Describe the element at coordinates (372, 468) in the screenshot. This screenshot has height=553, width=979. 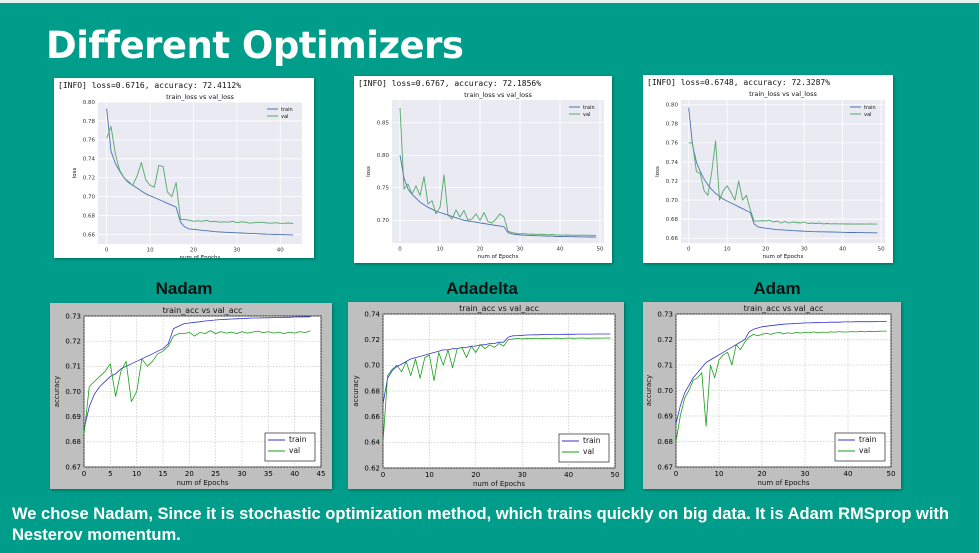
I see `y-tick-label: 0.62` at that location.